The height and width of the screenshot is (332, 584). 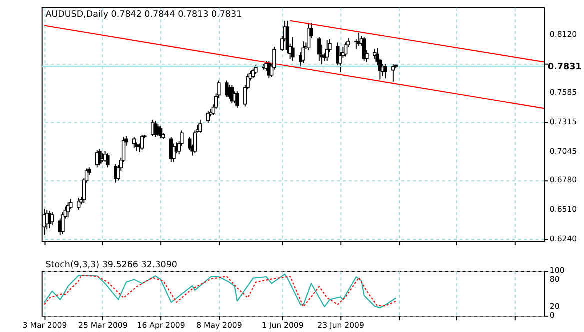 I want to click on x-tick-label: 3 Mar 2009, so click(x=45, y=325).